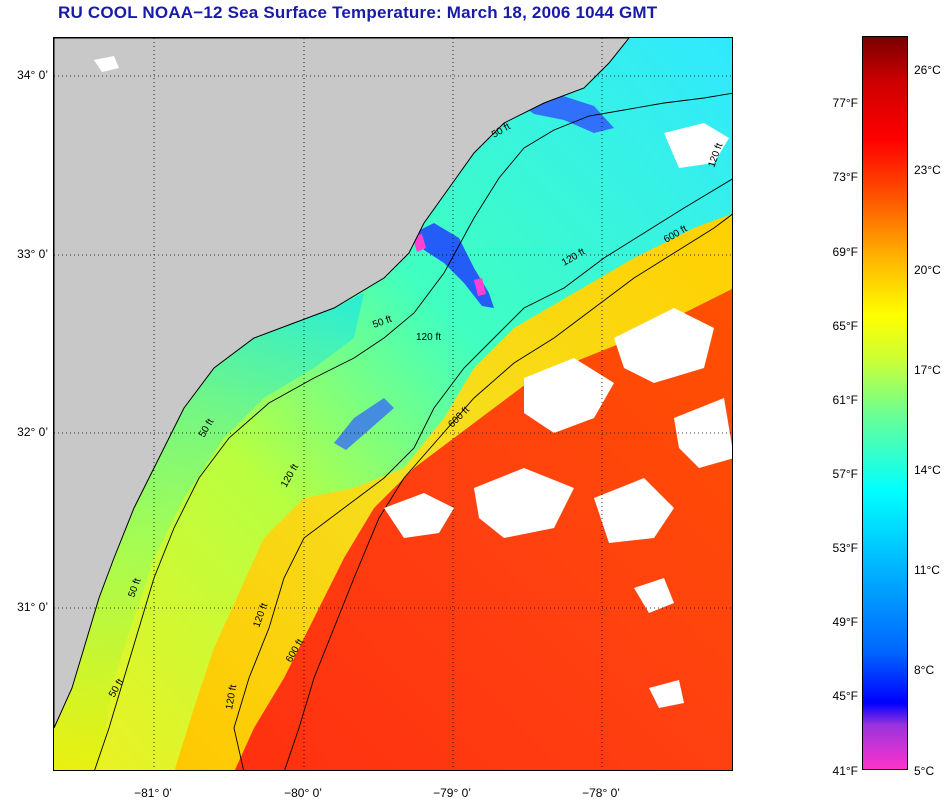 The width and height of the screenshot is (952, 801). What do you see at coordinates (927, 470) in the screenshot?
I see `celsius-label-14: 14°C` at bounding box center [927, 470].